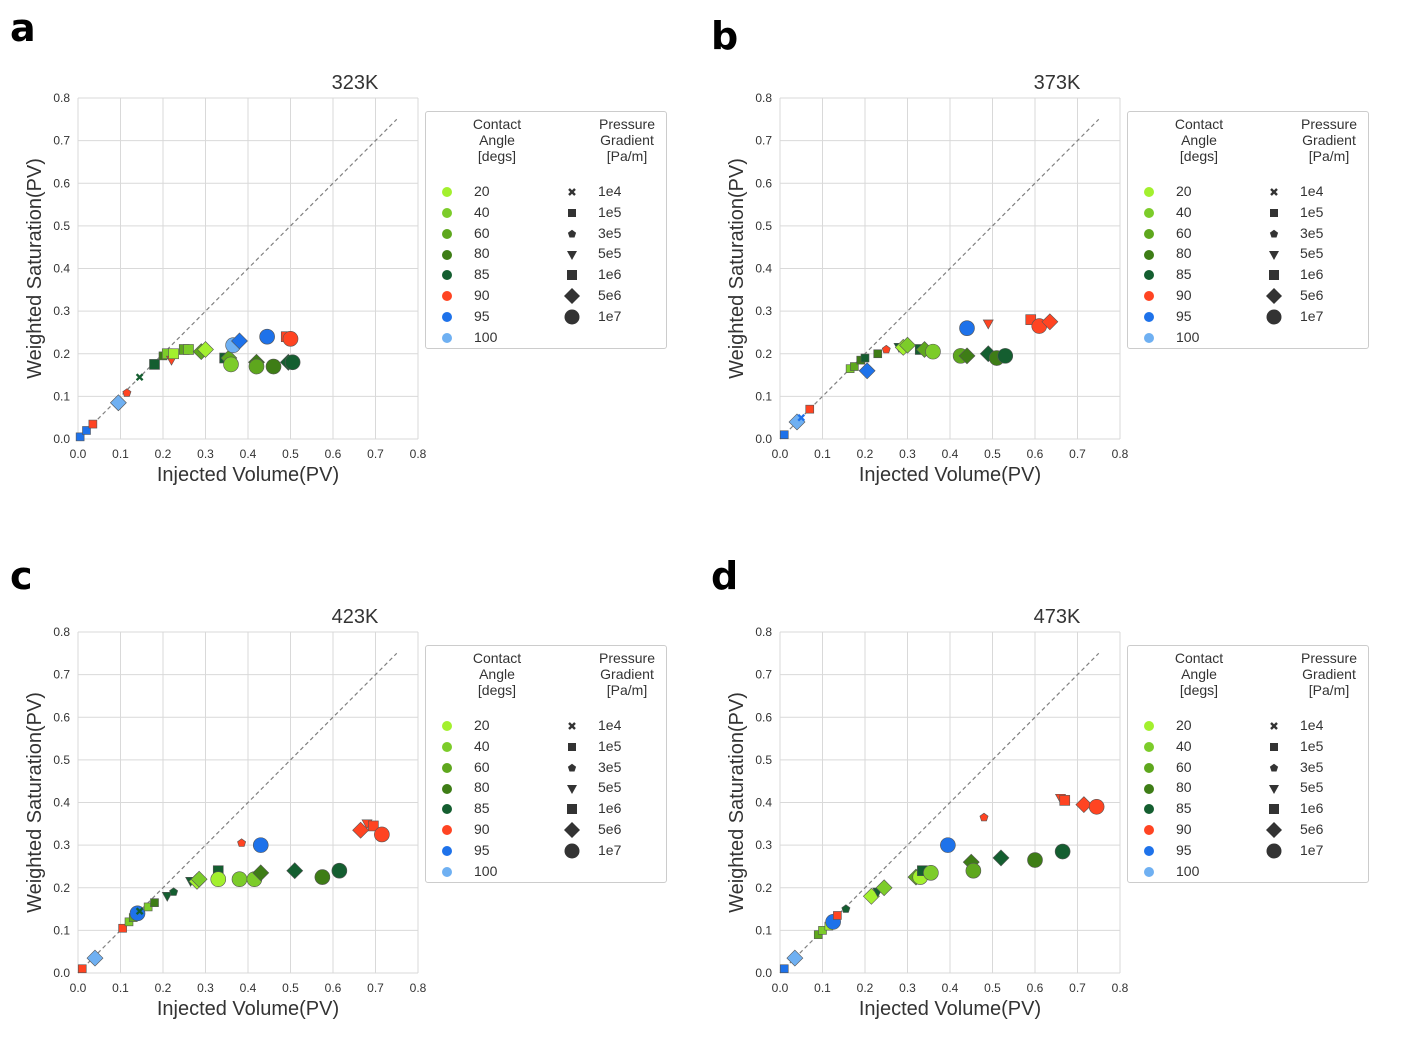 Image resolution: width=1401 pixels, height=1058 pixels. I want to click on legend-pressure-item: 5e6, so click(1293, 296).